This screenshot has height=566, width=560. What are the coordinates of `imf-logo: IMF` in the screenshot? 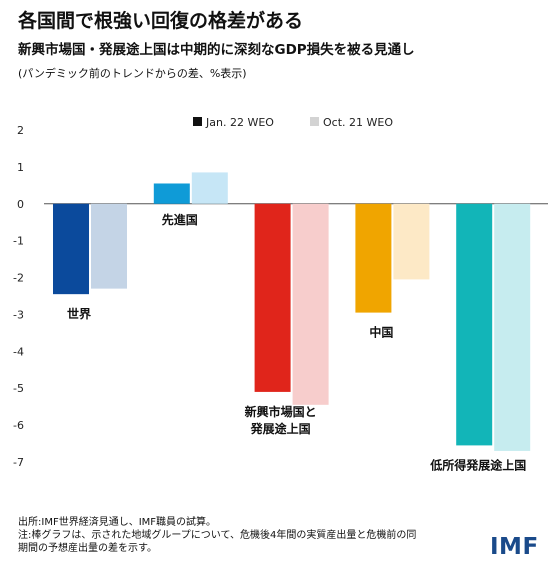 It's located at (514, 547).